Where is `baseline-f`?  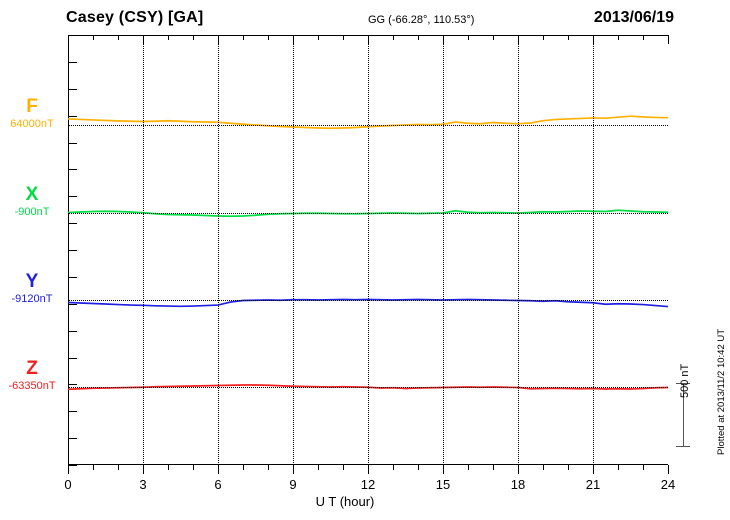
baseline-f is located at coordinates (368, 125).